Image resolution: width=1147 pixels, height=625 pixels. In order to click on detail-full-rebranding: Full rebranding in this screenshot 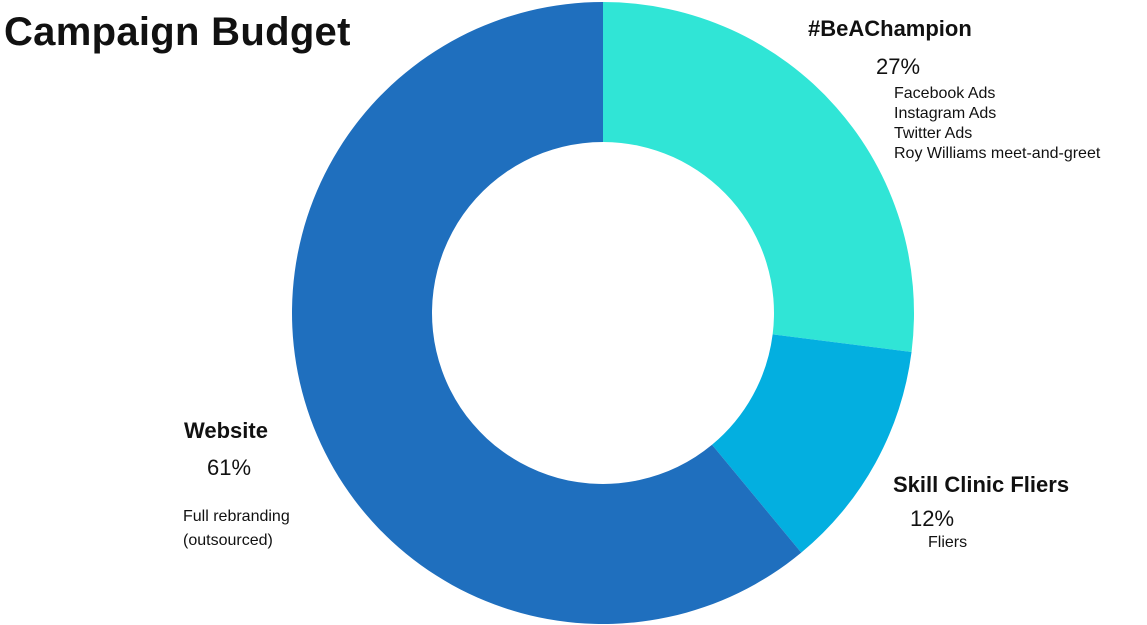, I will do `click(236, 516)`.